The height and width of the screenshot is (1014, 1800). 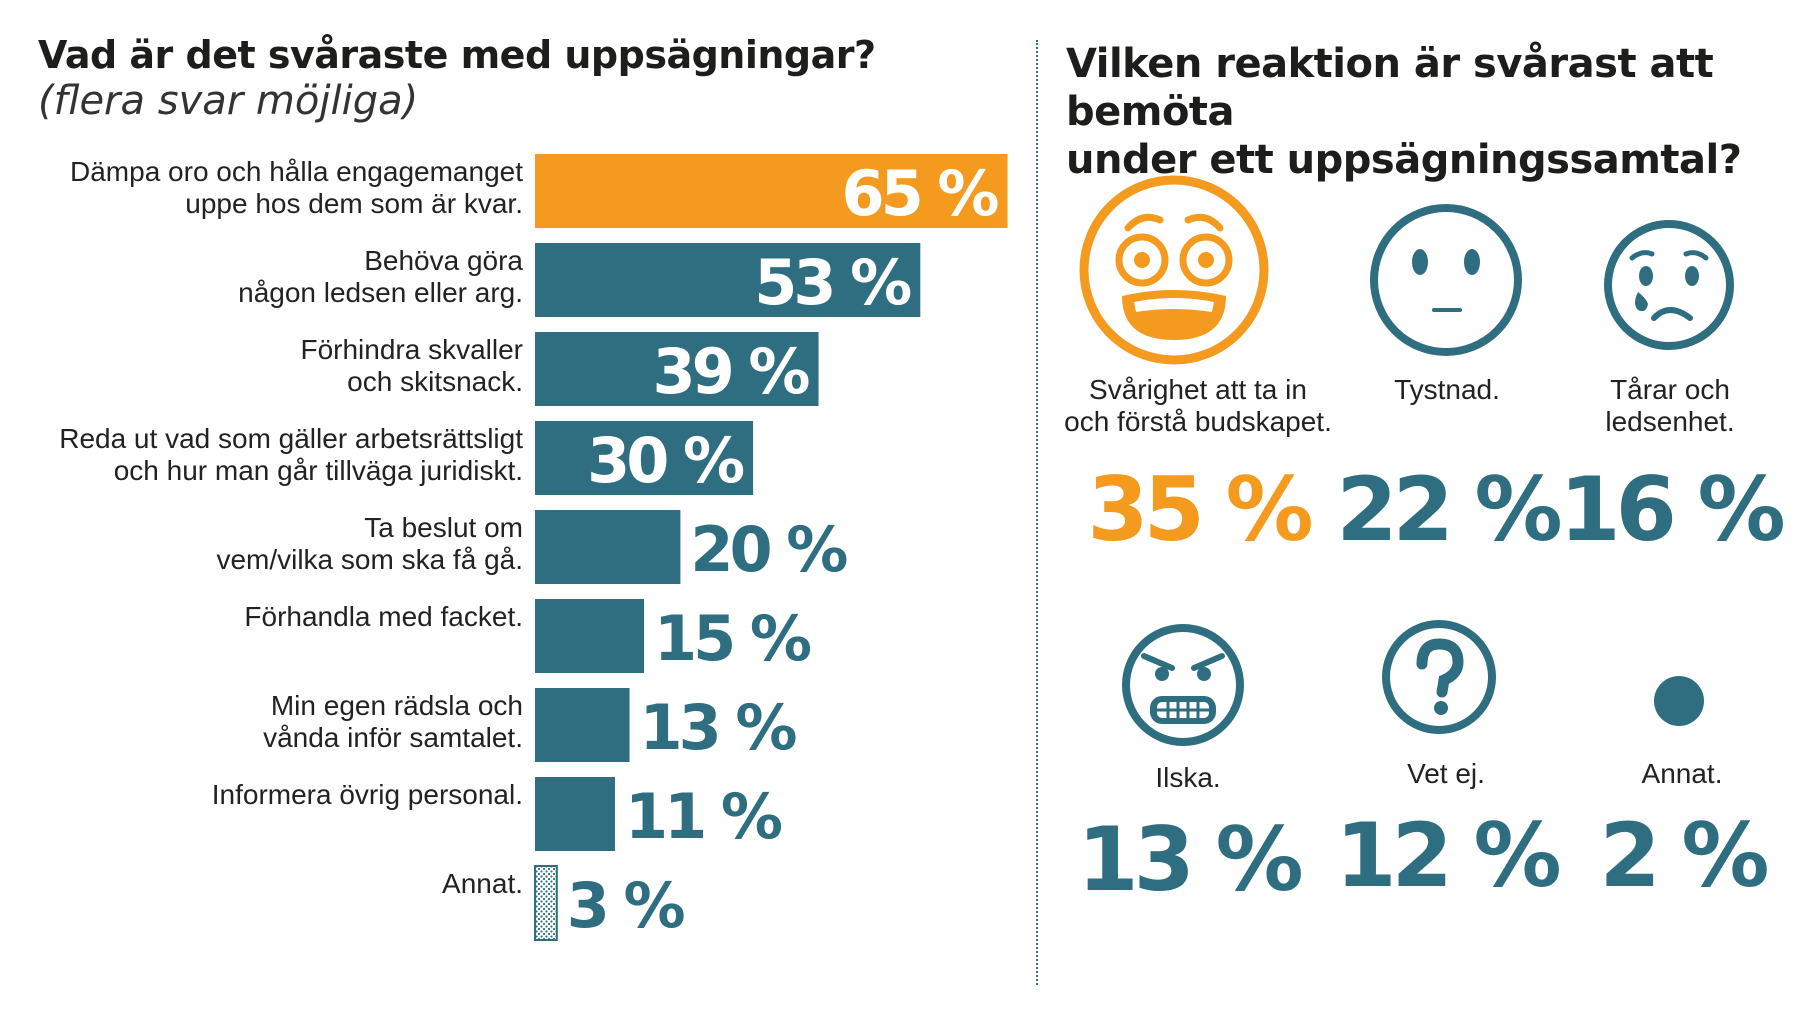 I want to click on neutral-face-icon, so click(x=1446, y=280).